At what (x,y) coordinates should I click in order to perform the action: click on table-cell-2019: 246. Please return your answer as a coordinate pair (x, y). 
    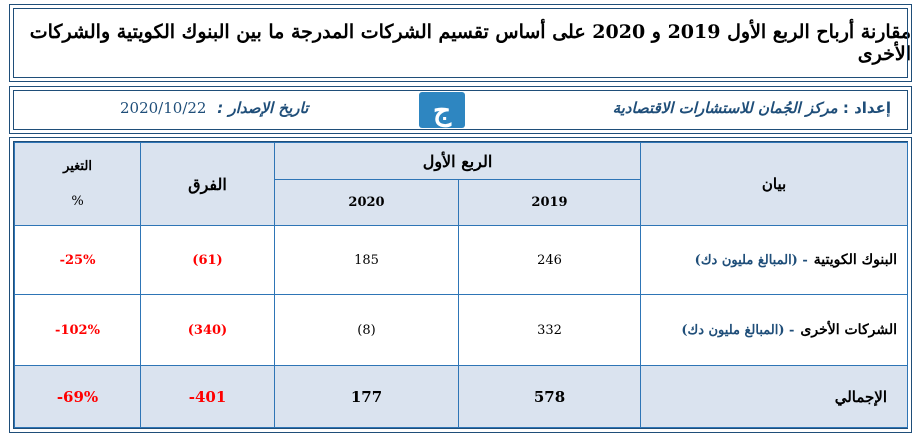
    Looking at the image, I should click on (549, 260).